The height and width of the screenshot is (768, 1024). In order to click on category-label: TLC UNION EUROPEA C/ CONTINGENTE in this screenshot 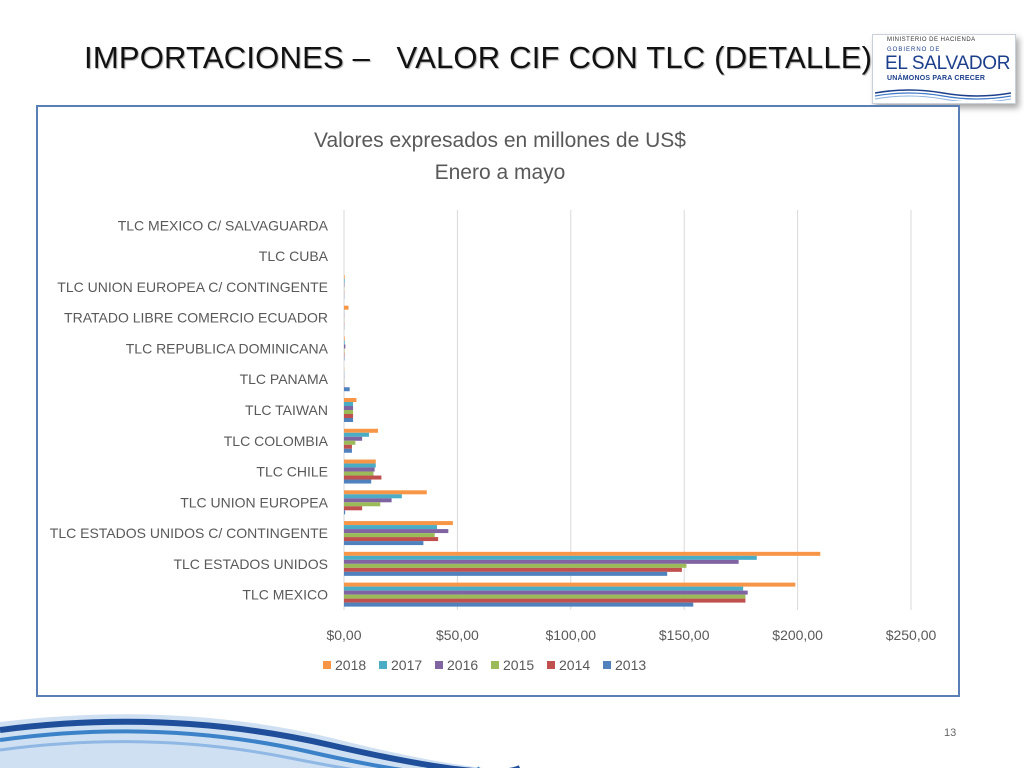, I will do `click(192, 287)`.